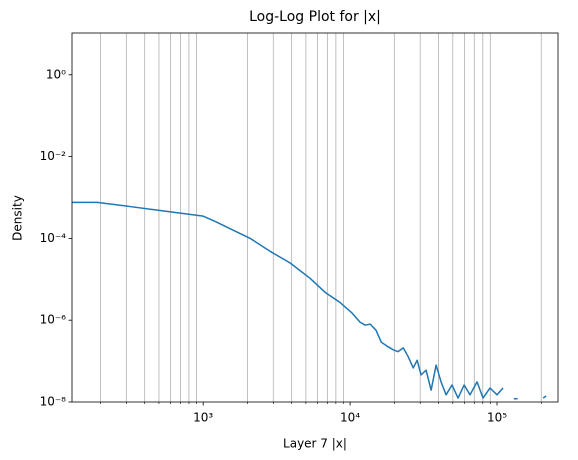 Image resolution: width=578 pixels, height=460 pixels. I want to click on x-axis-label: Layer 7 |x|, so click(315, 444).